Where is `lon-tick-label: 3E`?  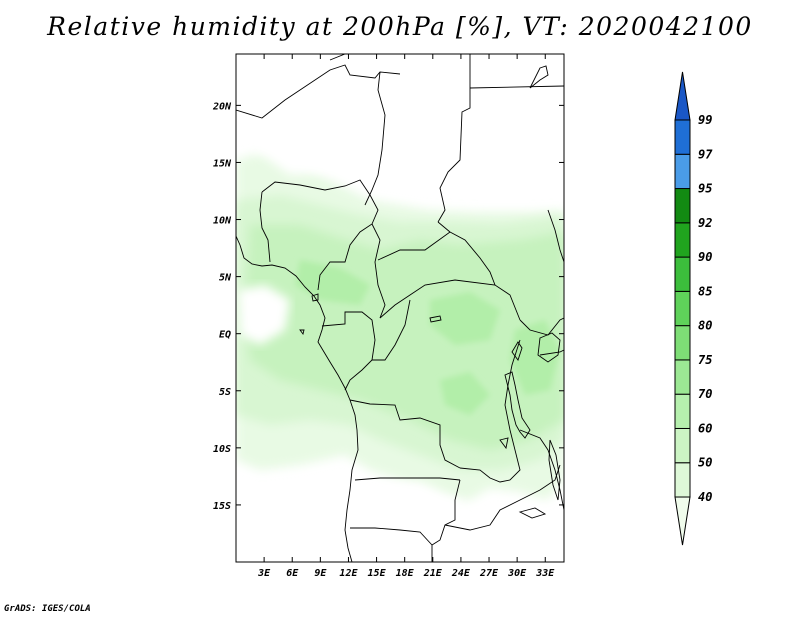 lon-tick-label: 3E is located at coordinates (264, 573).